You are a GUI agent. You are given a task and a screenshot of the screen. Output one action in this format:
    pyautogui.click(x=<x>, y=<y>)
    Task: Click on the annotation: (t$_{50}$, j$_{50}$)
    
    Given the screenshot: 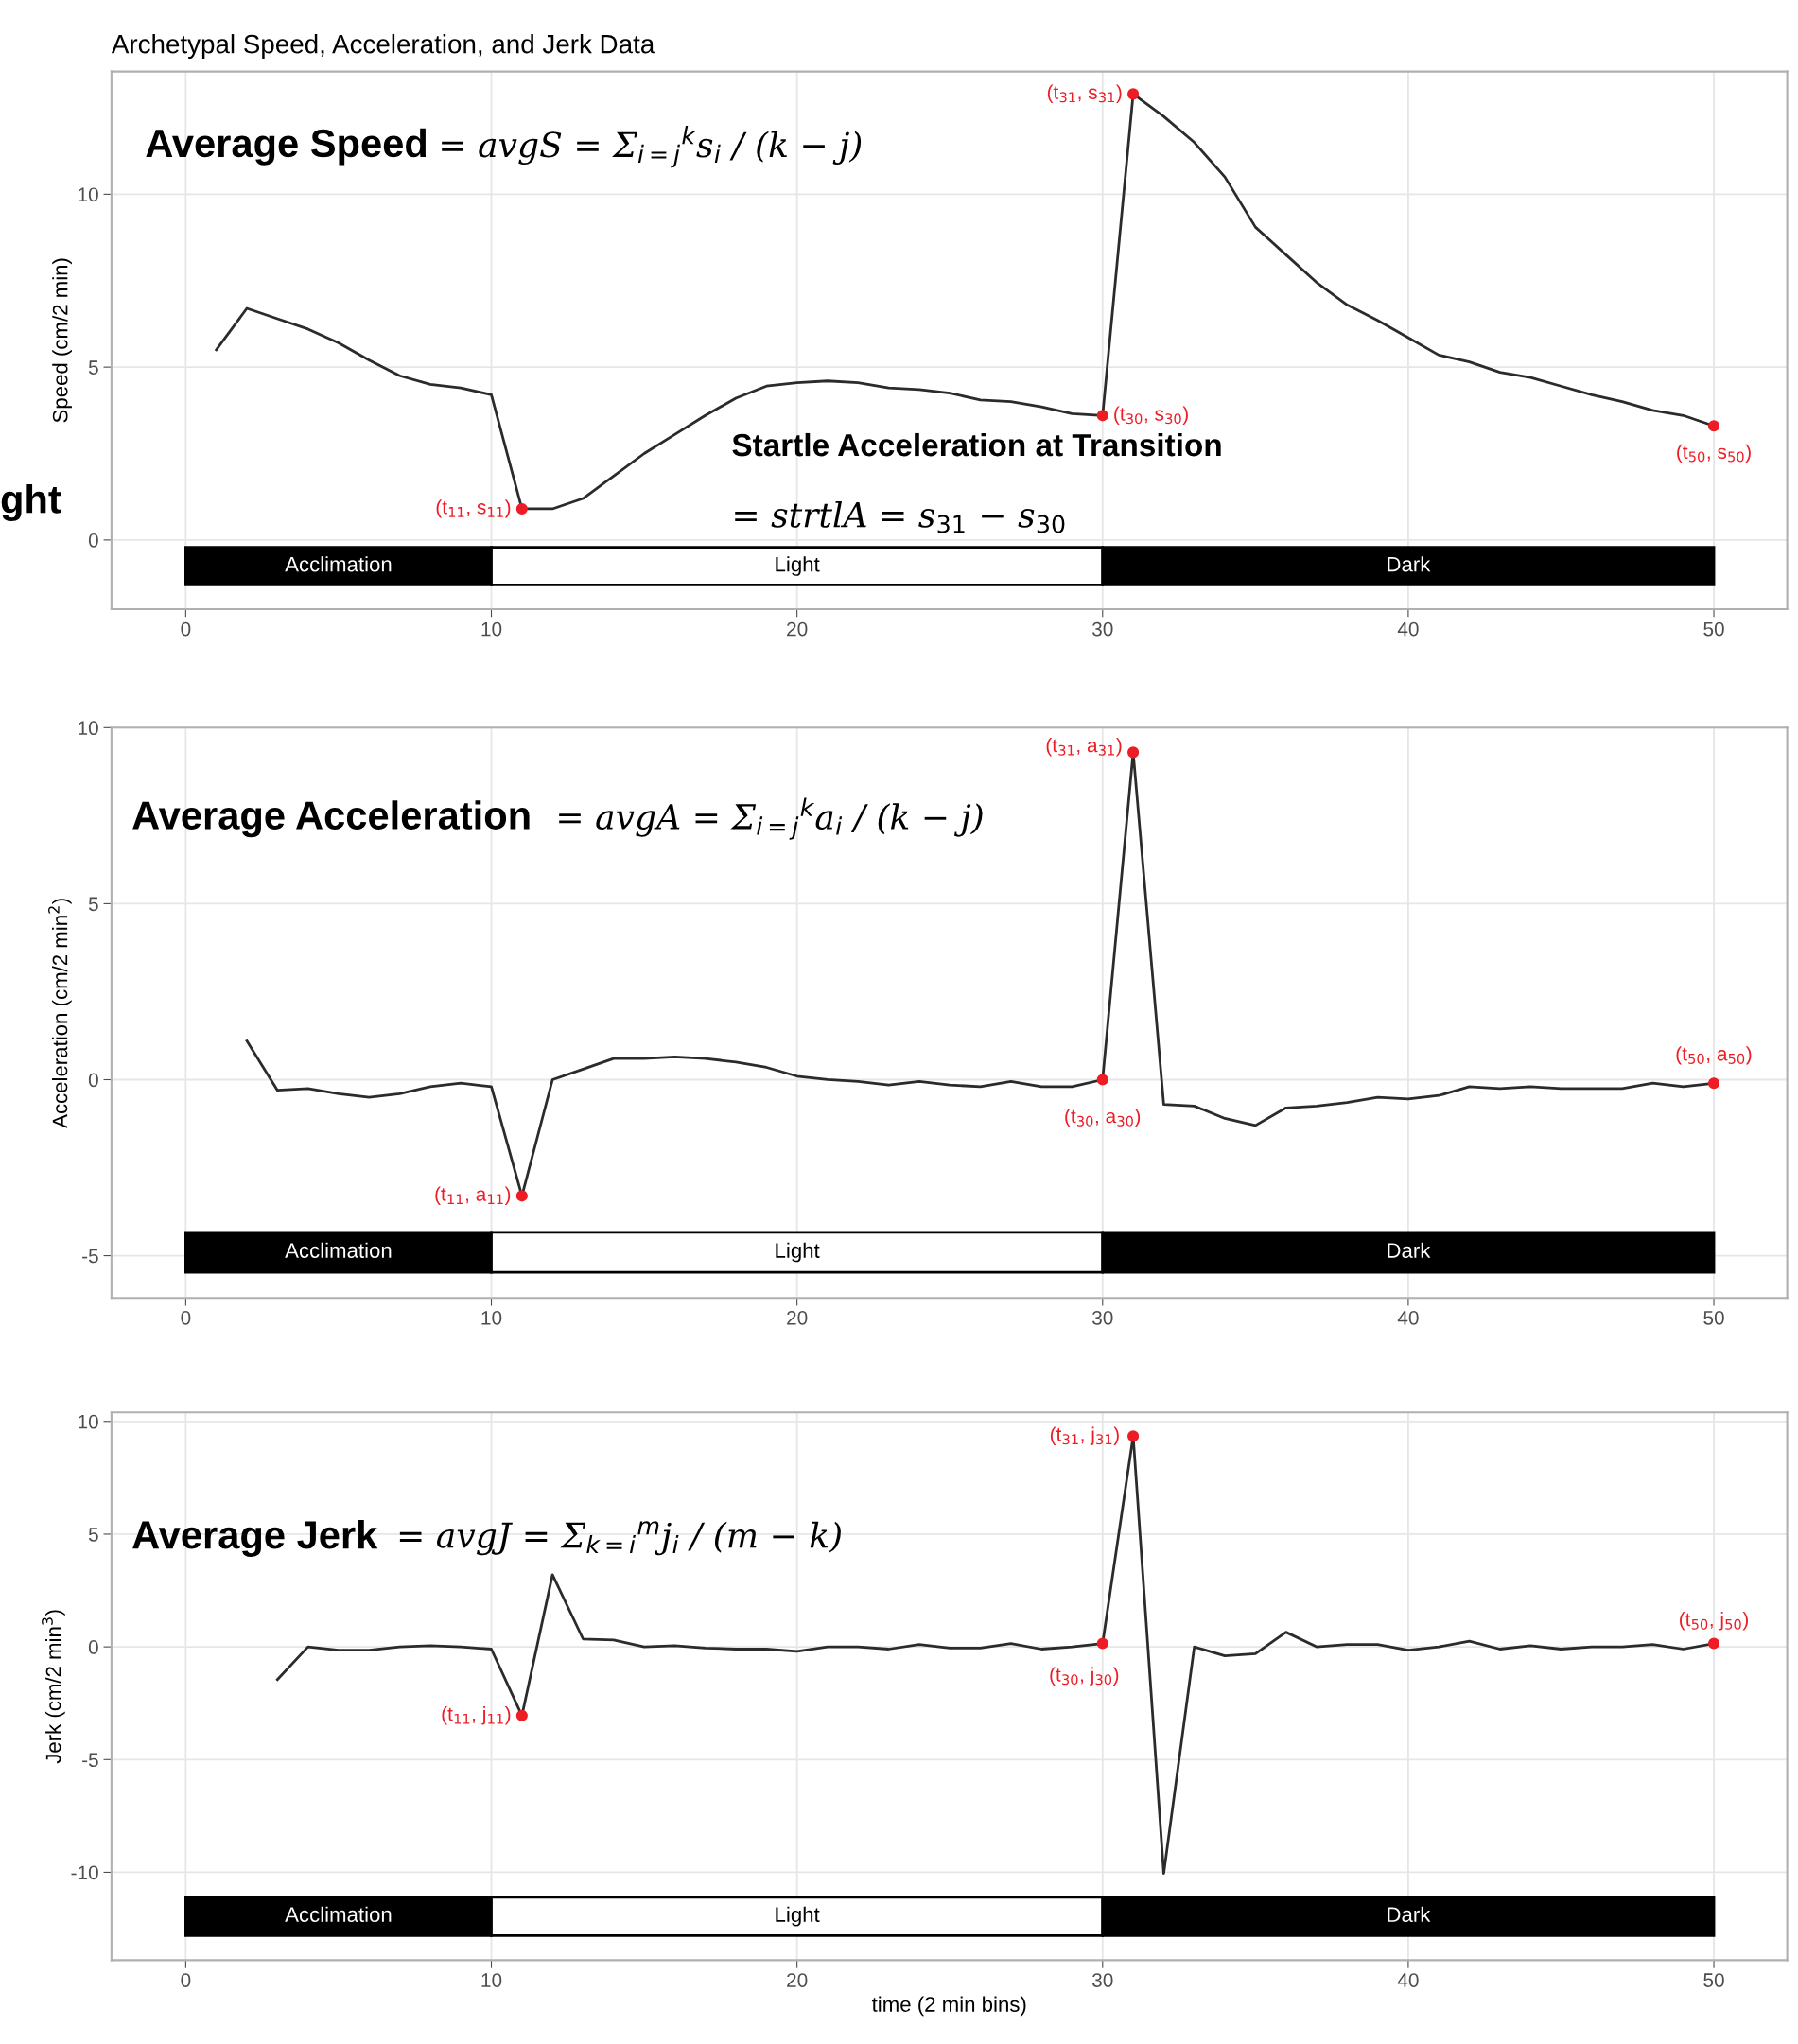 What is the action you would take?
    pyautogui.click(x=1714, y=1621)
    